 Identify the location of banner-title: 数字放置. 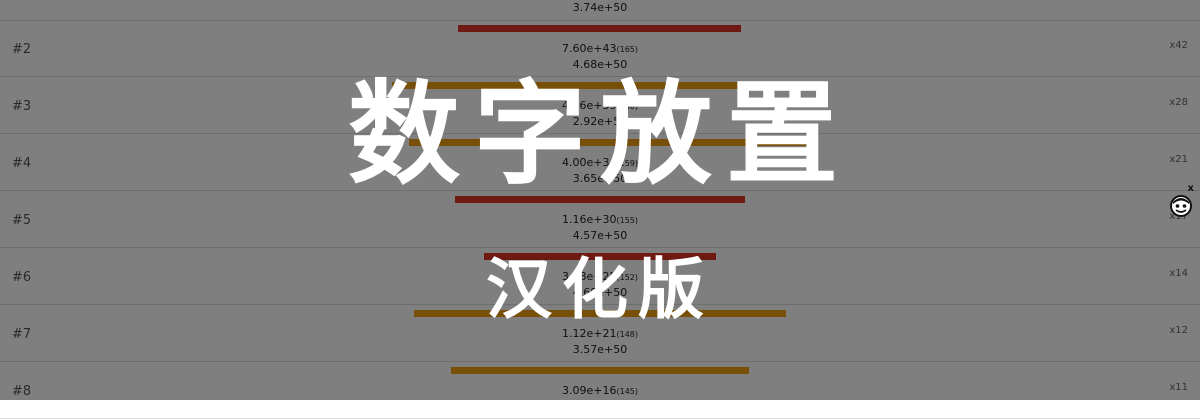
(600, 135).